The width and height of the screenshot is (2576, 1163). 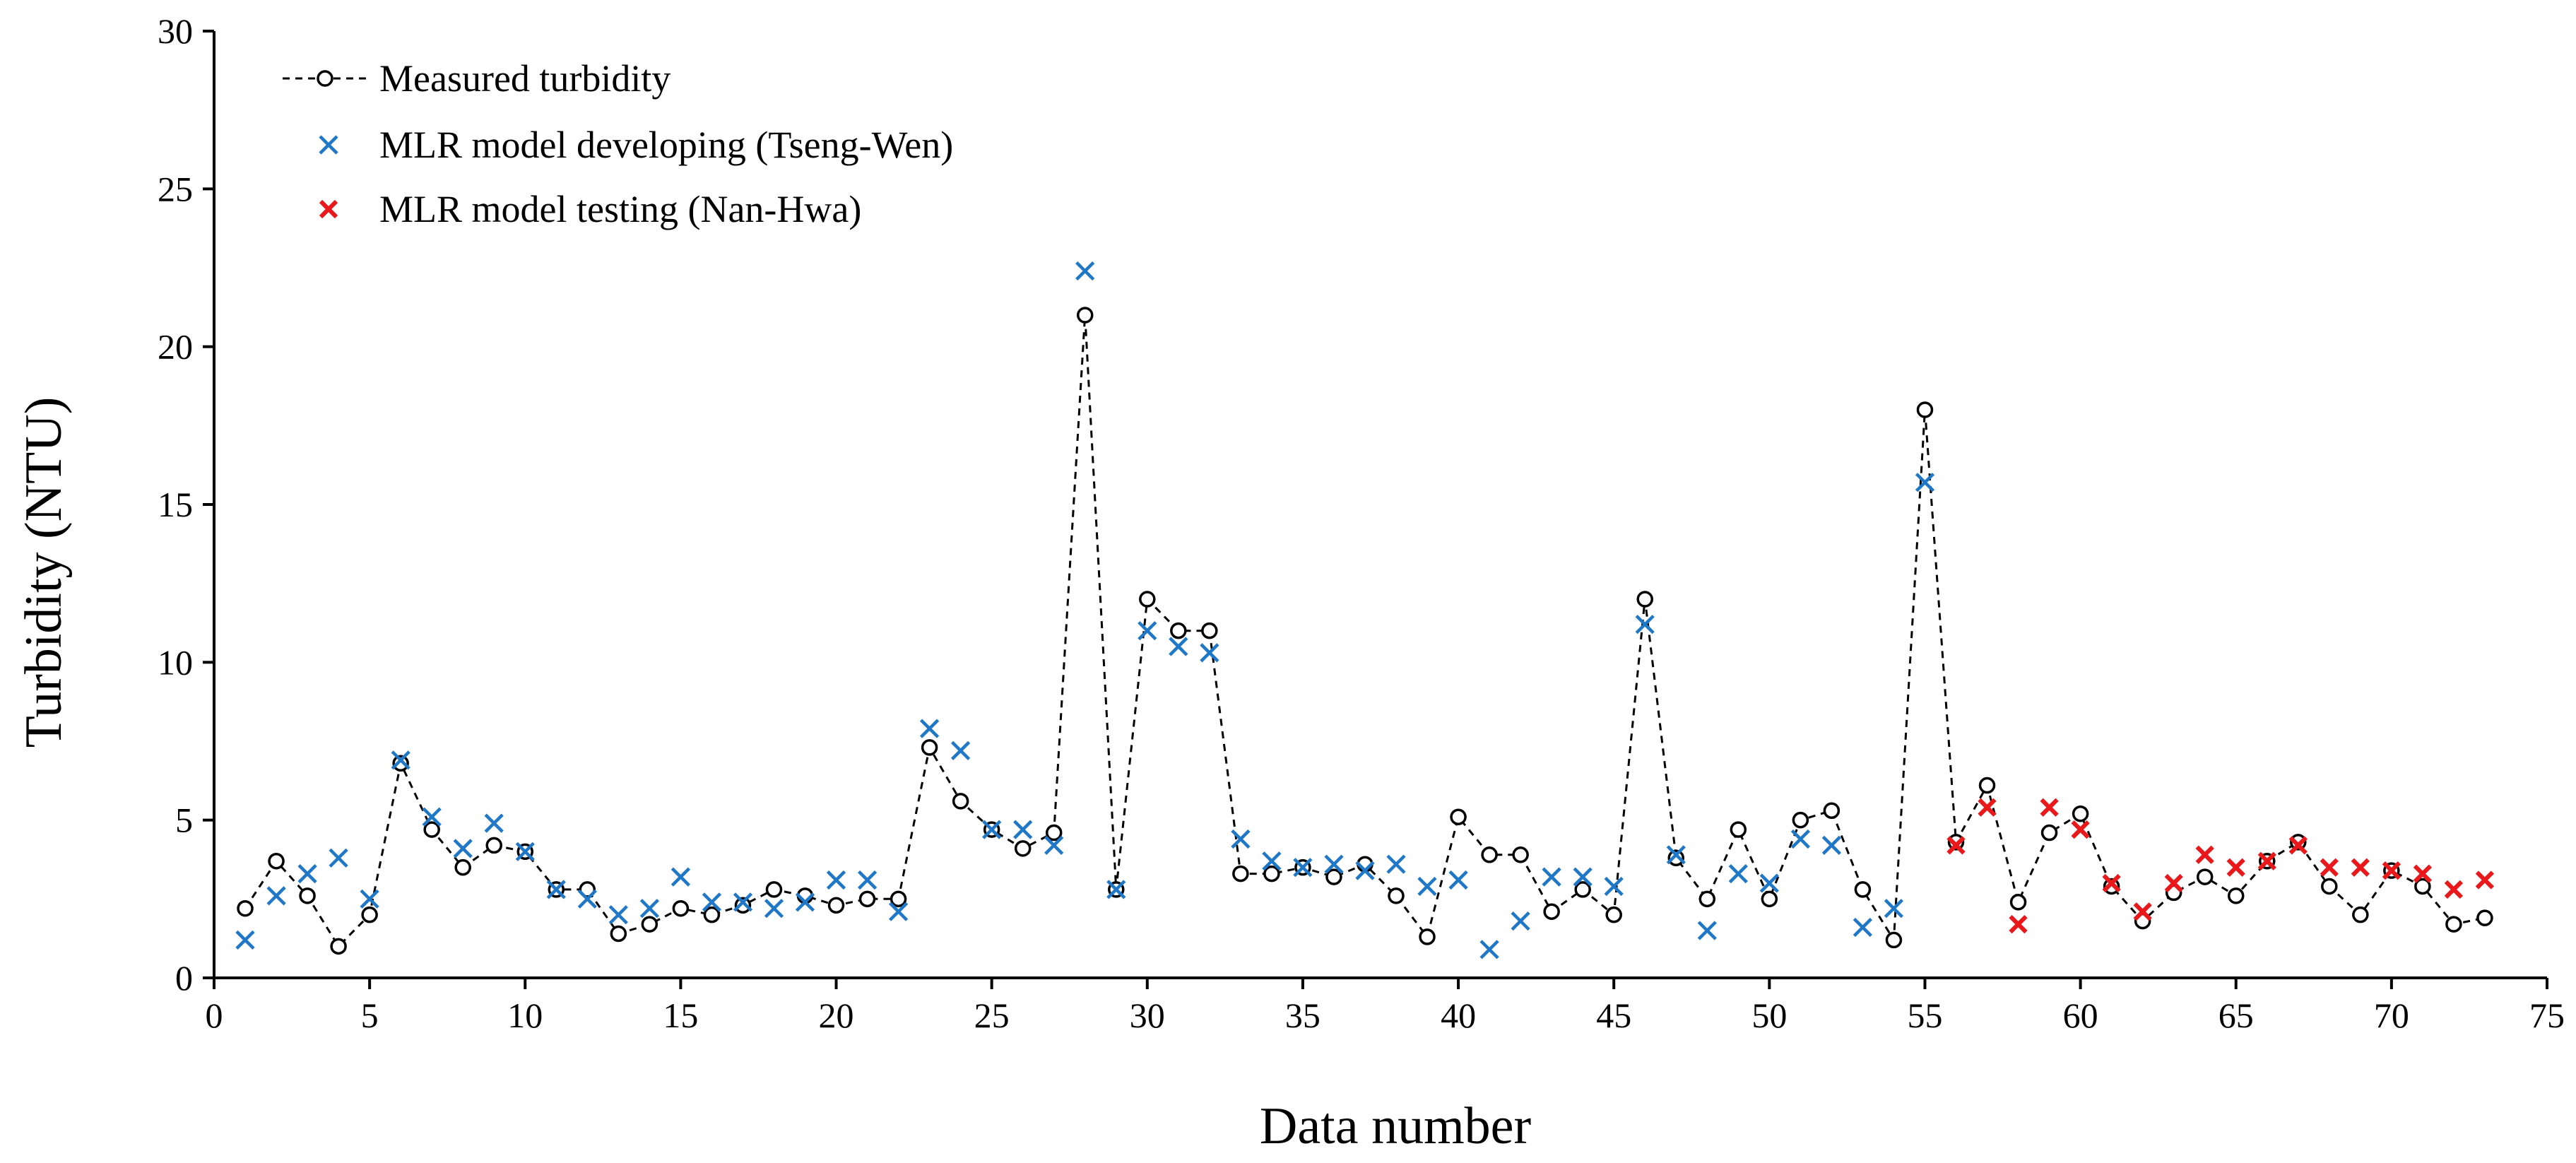 What do you see at coordinates (1385, 1006) in the screenshot?
I see `x-axis-ticks: 0 5 10 15 20 25 30 35 40 45 50 55 60 65 70 75` at bounding box center [1385, 1006].